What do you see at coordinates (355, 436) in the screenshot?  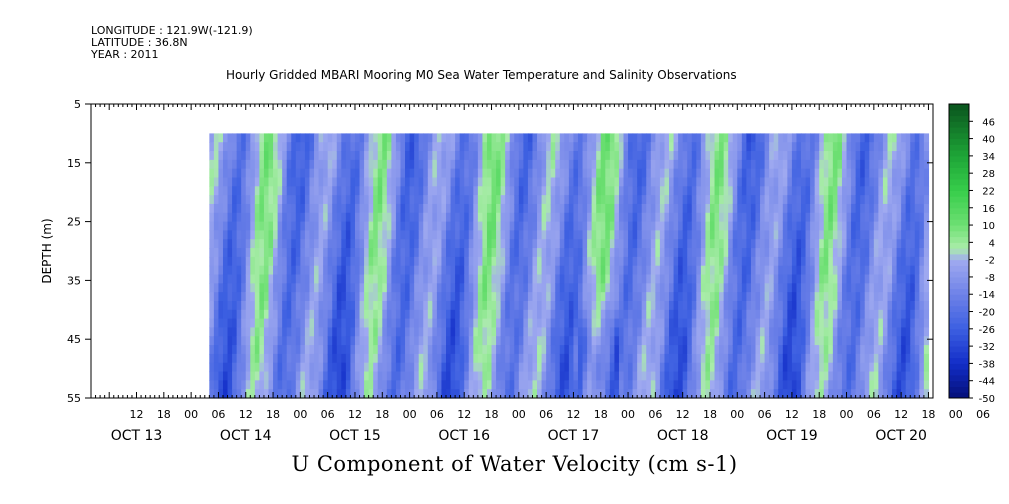 I see `date-label: OCT 15` at bounding box center [355, 436].